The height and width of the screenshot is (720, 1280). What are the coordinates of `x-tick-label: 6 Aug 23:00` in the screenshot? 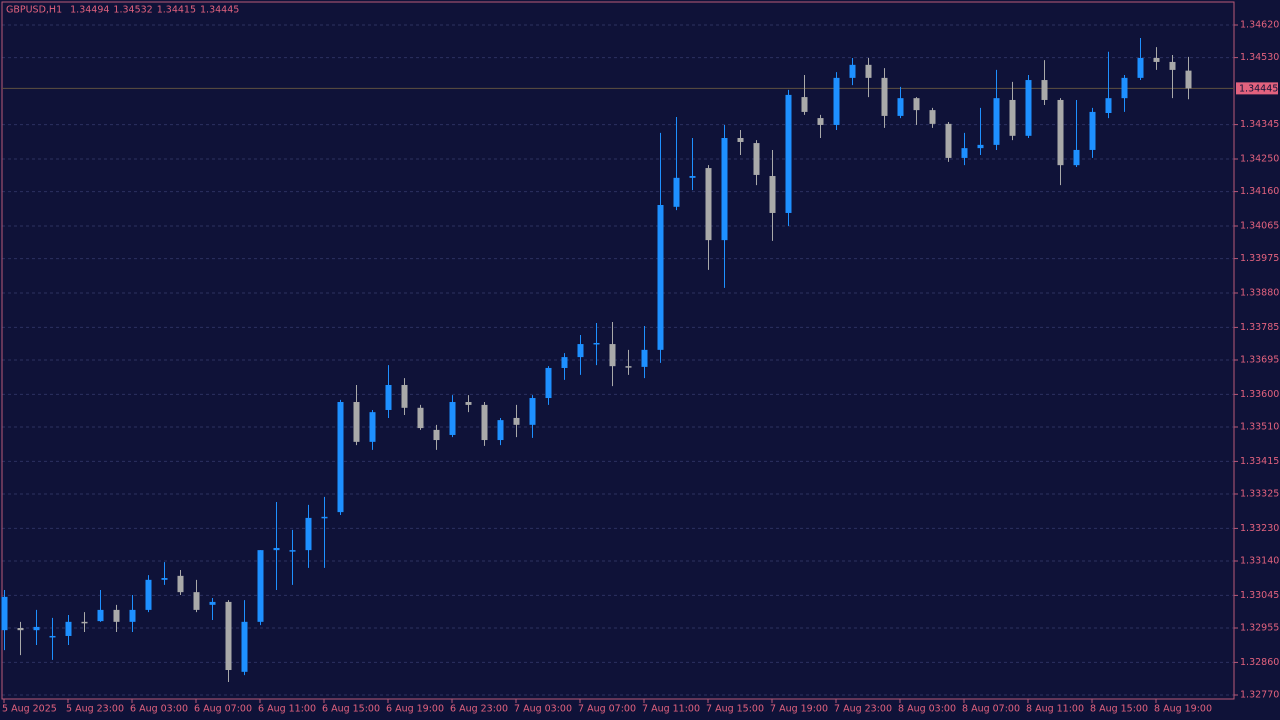 It's located at (479, 709).